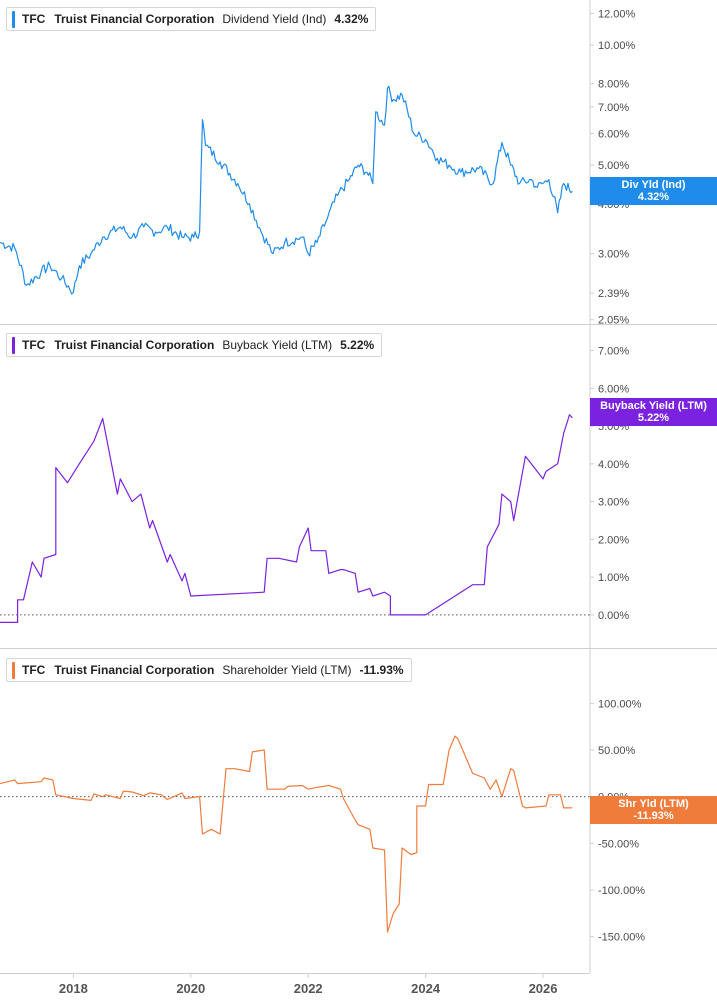 Image resolution: width=717 pixels, height=1005 pixels. Describe the element at coordinates (381, 670) in the screenshot. I see `legend-value: -11.93%` at that location.